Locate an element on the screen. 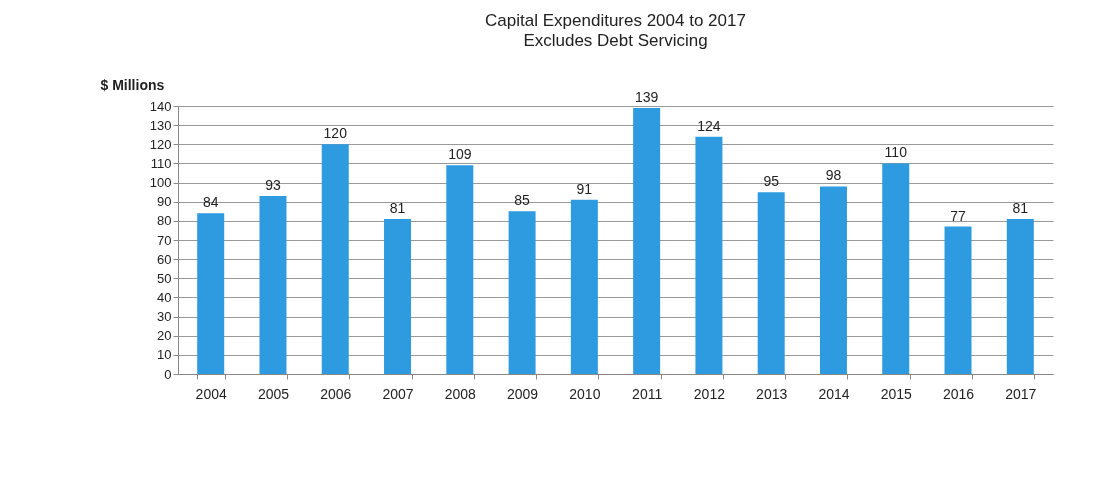  x-tick-label: 2015 is located at coordinates (896, 393).